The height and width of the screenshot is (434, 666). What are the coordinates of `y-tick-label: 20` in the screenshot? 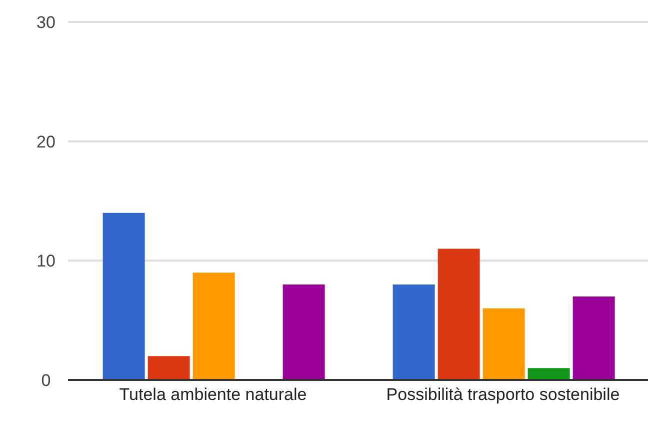 It's located at (46, 142).